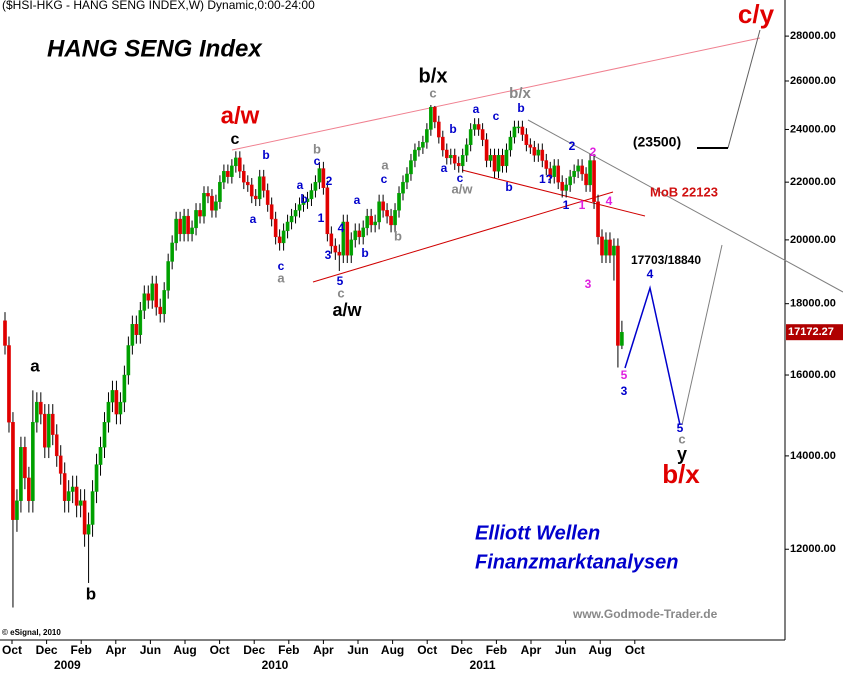 Image resolution: width=843 pixels, height=673 pixels. What do you see at coordinates (813, 375) in the screenshot?
I see `y-tick-label: 16000.00` at bounding box center [813, 375].